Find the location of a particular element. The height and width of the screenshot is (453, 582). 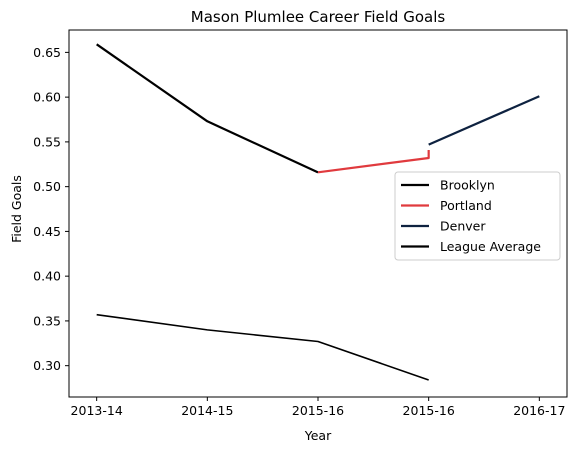

y-tick-label: 0.60 is located at coordinates (47, 97).